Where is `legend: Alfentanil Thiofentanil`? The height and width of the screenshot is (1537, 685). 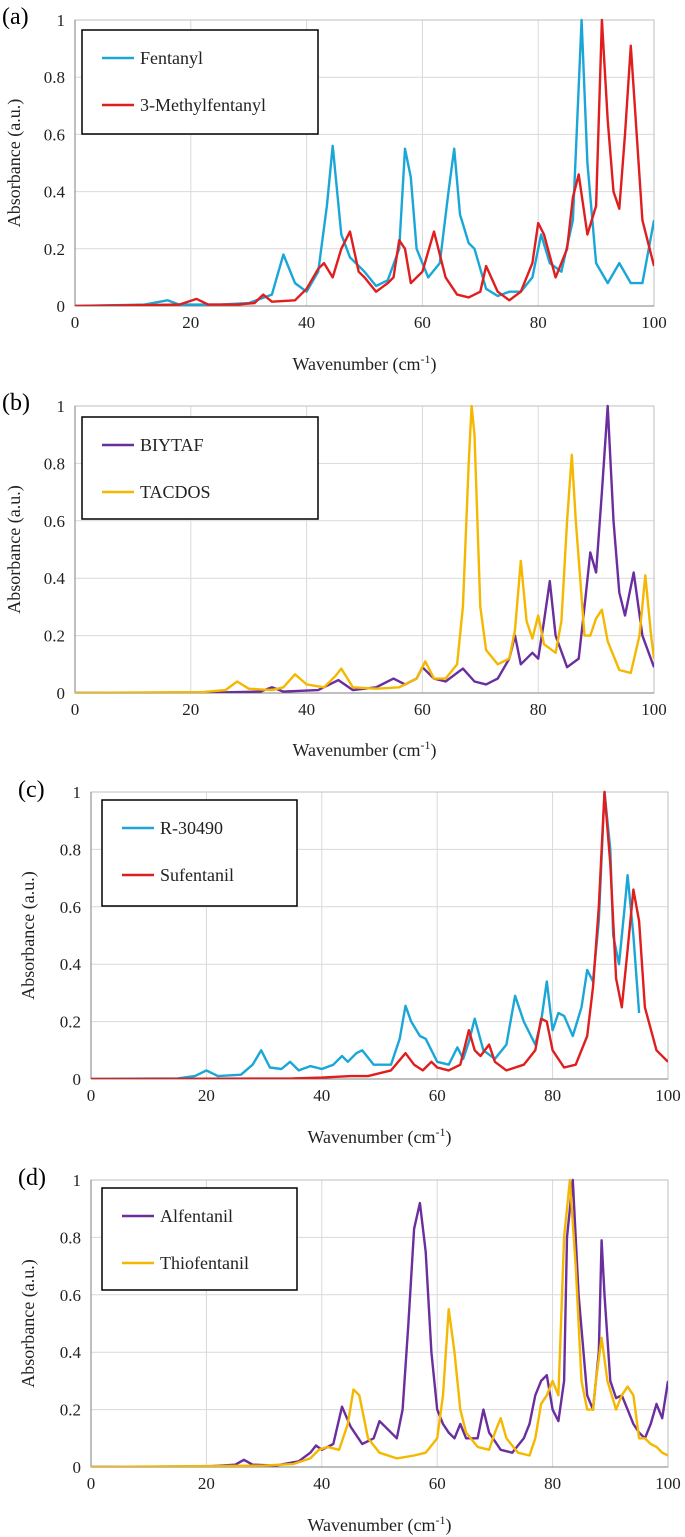
legend: Alfentanil Thiofentanil is located at coordinates (199, 1239).